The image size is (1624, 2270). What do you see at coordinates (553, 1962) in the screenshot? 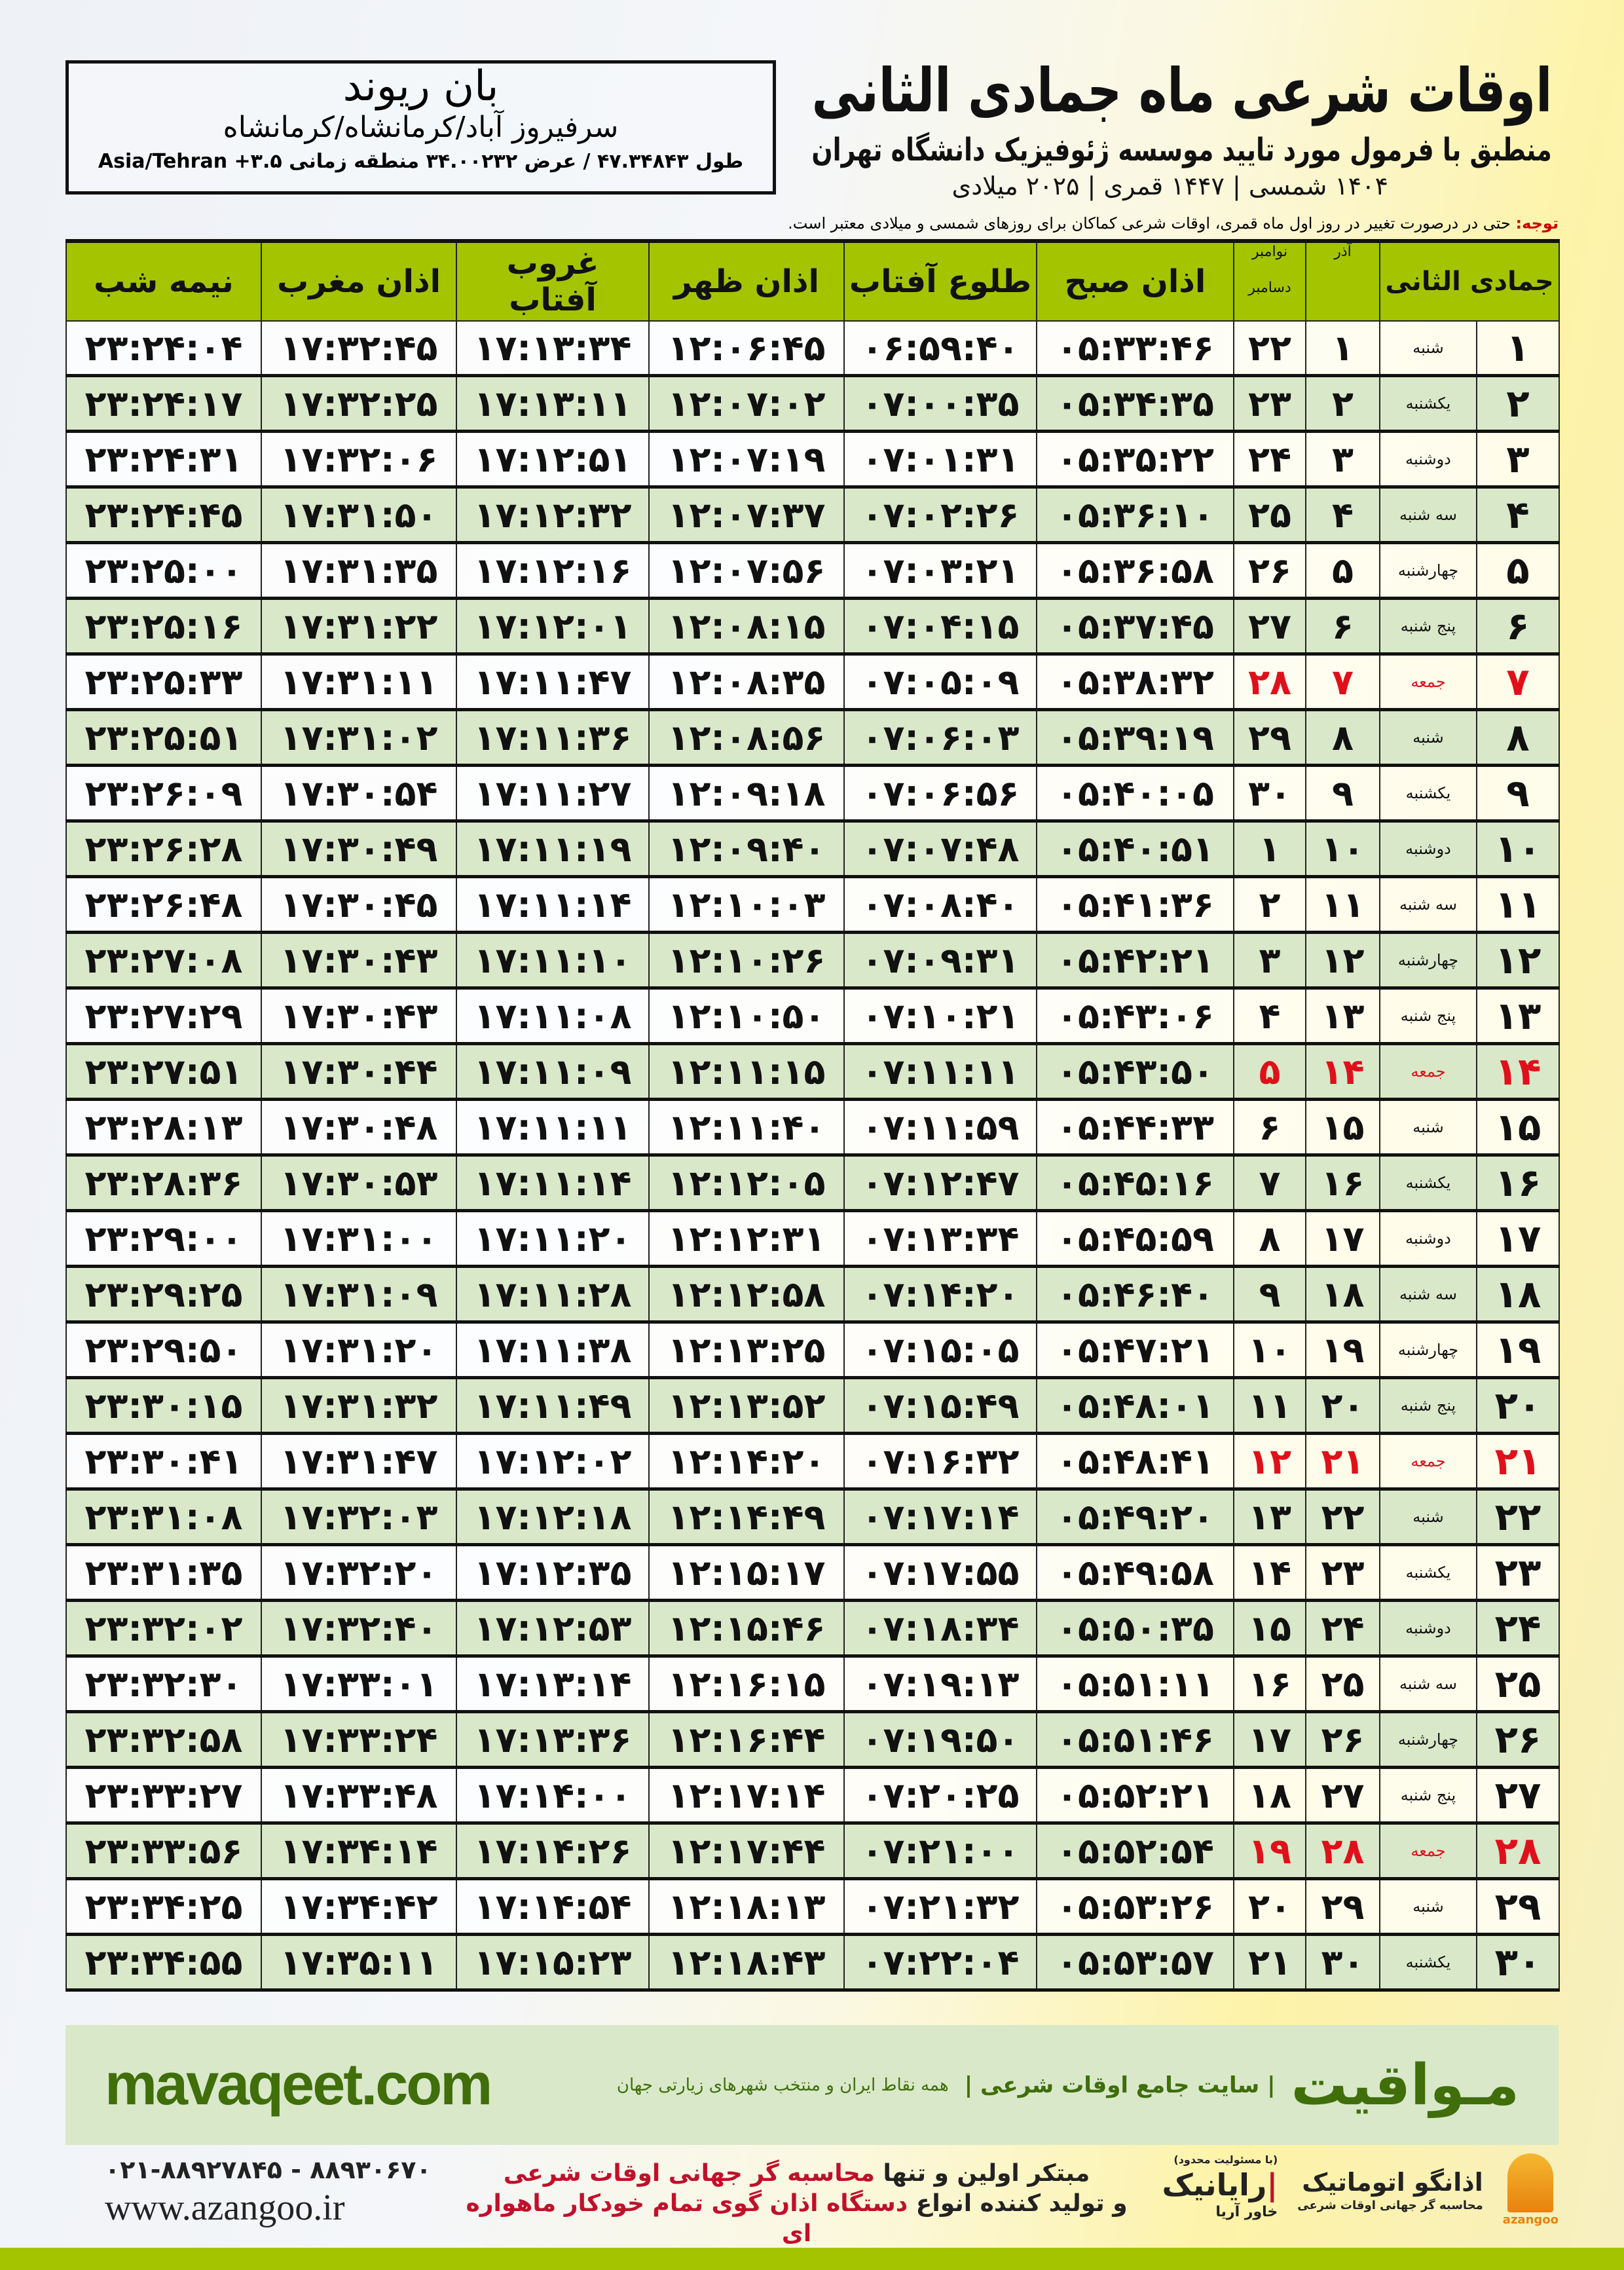
I see `sunset-time: ۱۷:۱۵:۲۳` at bounding box center [553, 1962].